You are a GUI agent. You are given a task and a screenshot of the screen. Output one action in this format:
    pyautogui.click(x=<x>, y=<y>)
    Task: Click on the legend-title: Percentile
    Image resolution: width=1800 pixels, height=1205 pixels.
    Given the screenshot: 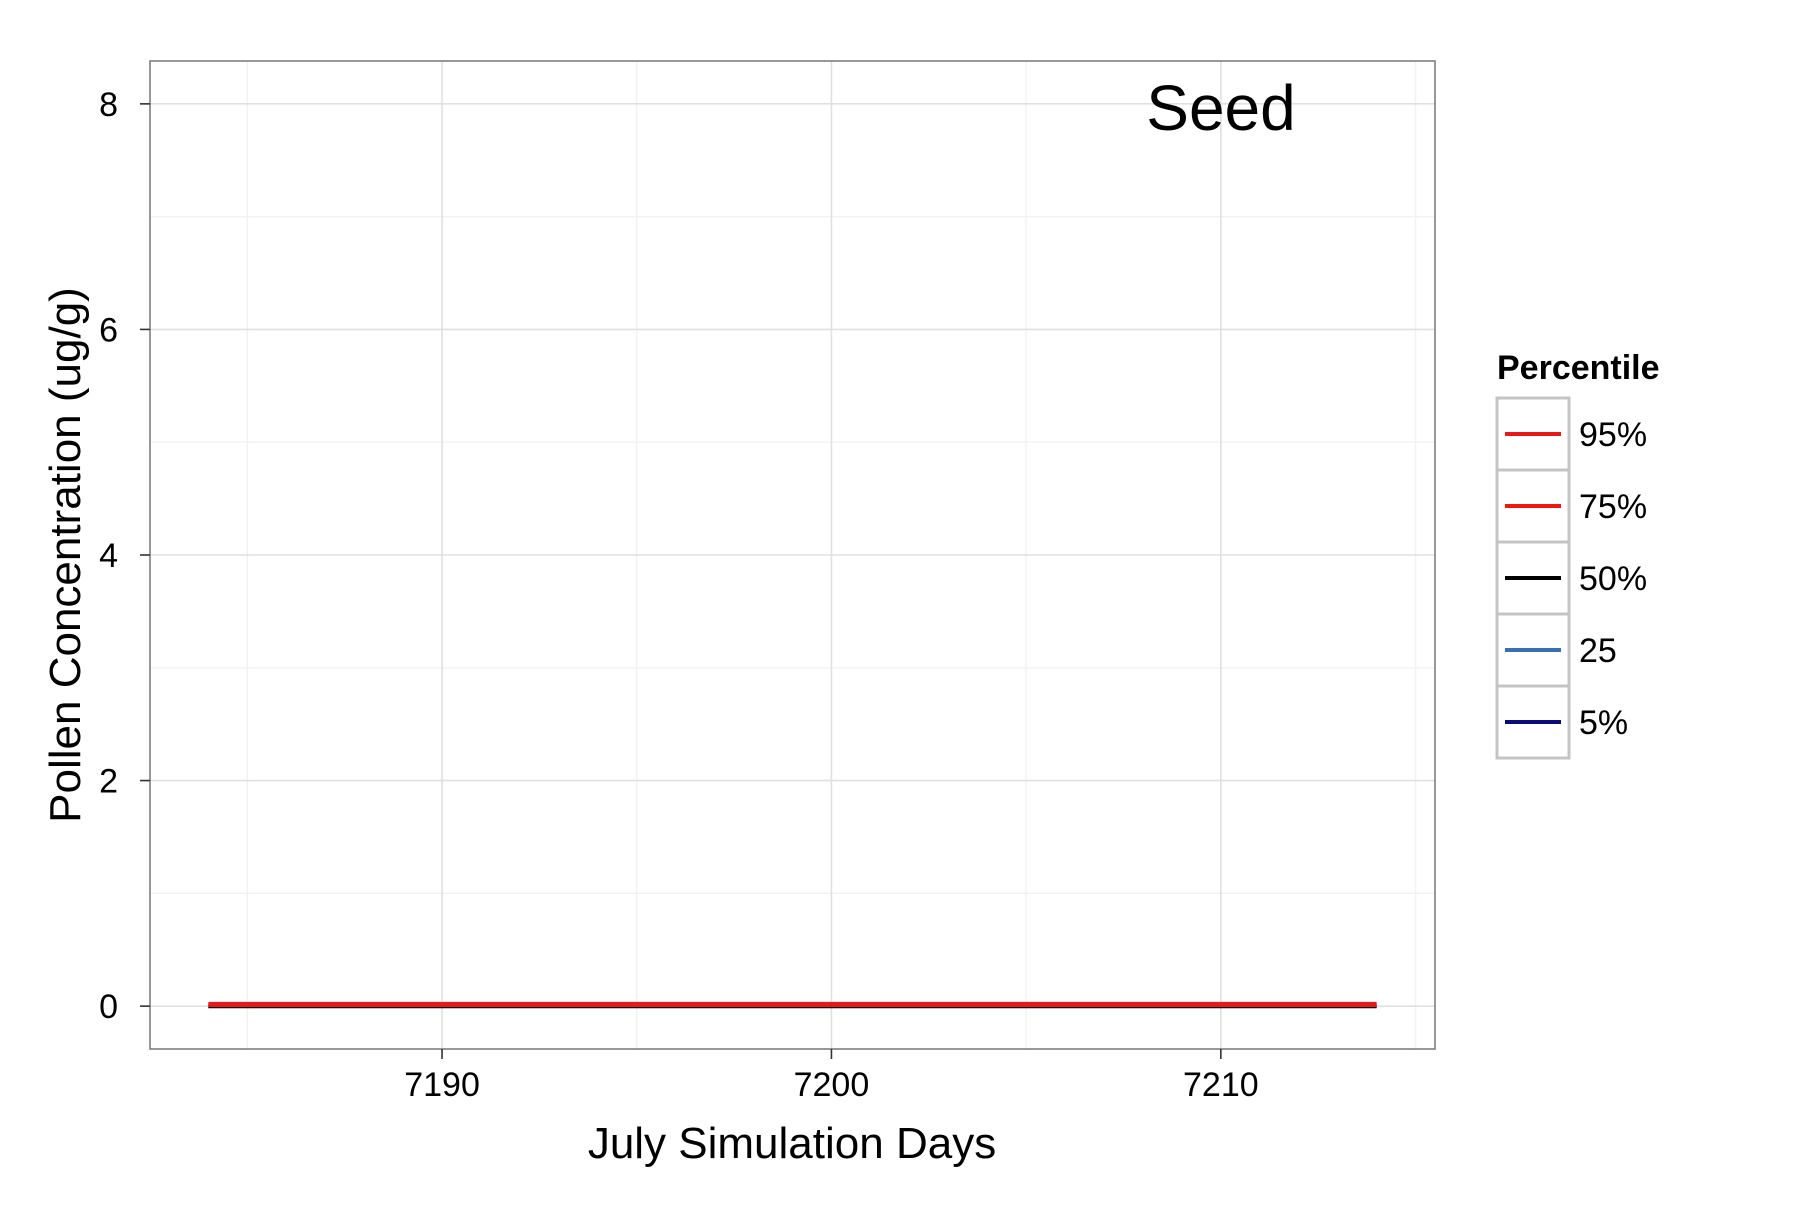 What is the action you would take?
    pyautogui.click(x=1578, y=368)
    